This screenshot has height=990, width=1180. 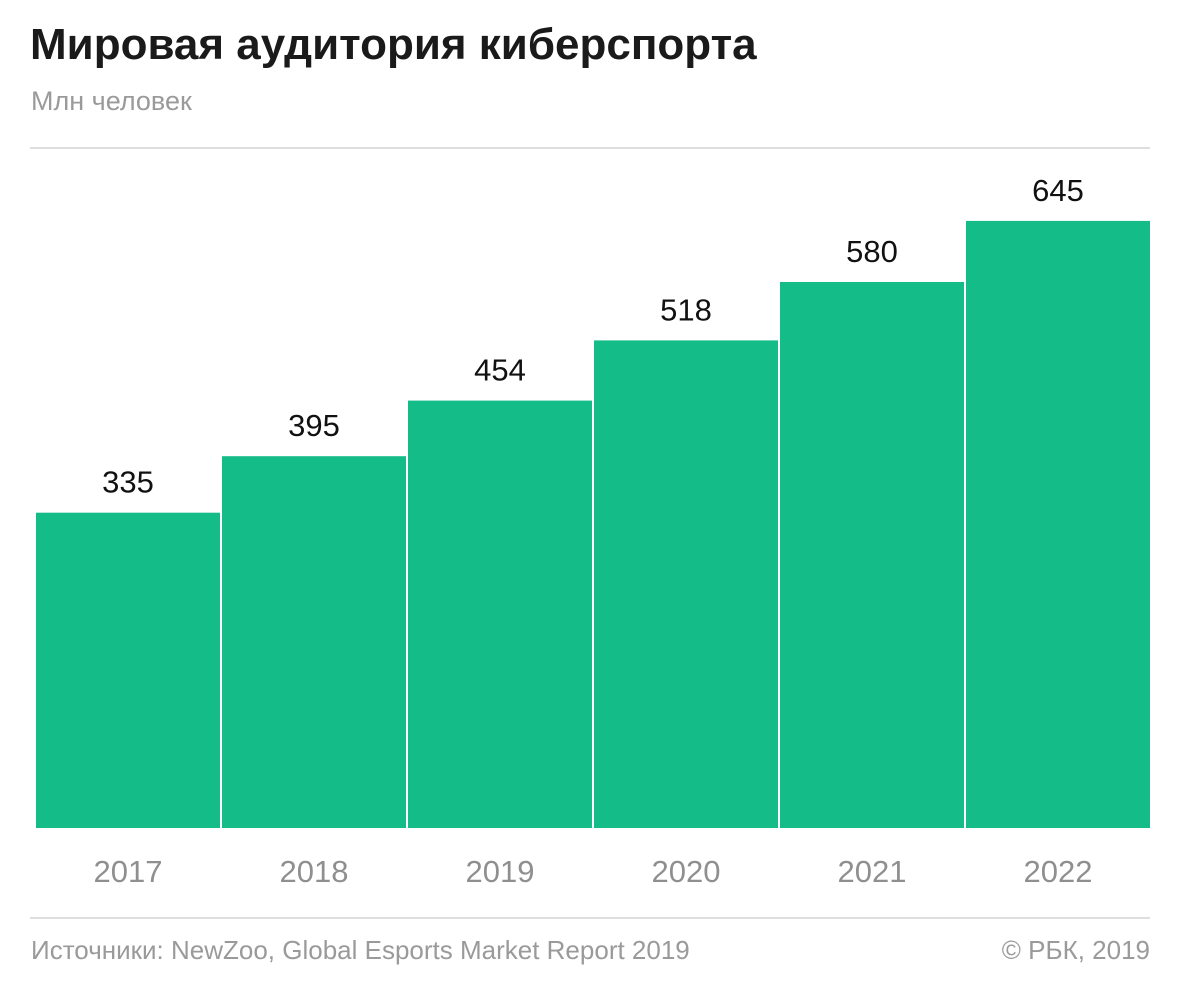 What do you see at coordinates (686, 871) in the screenshot?
I see `x-tick-label-2020: 2020` at bounding box center [686, 871].